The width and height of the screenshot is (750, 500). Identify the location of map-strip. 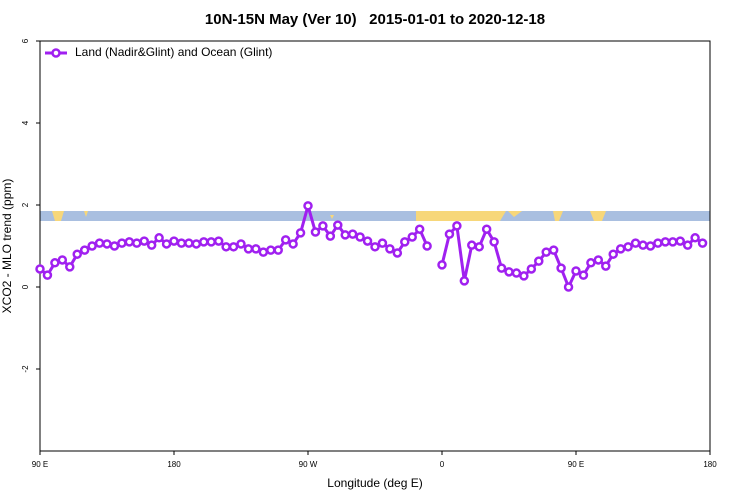
(375, 216).